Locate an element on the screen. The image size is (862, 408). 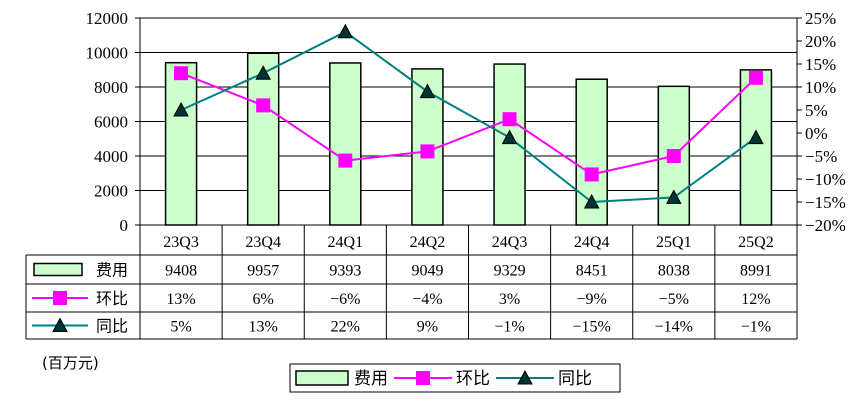
y2-tick-label: 25% is located at coordinates (820, 18).